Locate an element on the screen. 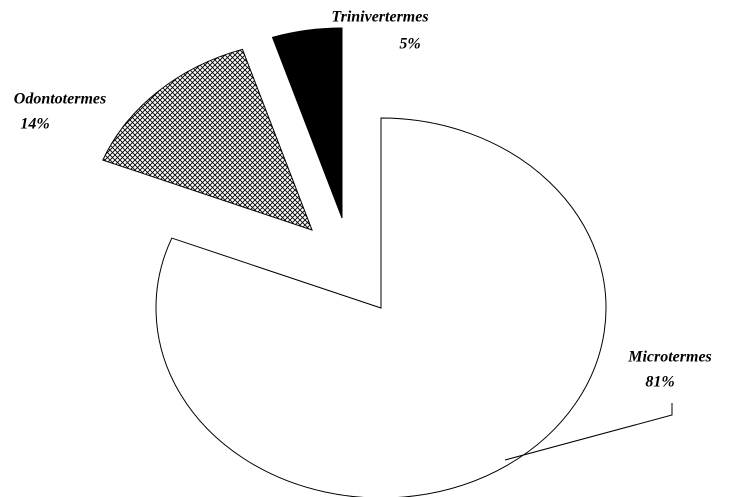 The width and height of the screenshot is (729, 497). slice-label: Microtermes is located at coordinates (669, 357).